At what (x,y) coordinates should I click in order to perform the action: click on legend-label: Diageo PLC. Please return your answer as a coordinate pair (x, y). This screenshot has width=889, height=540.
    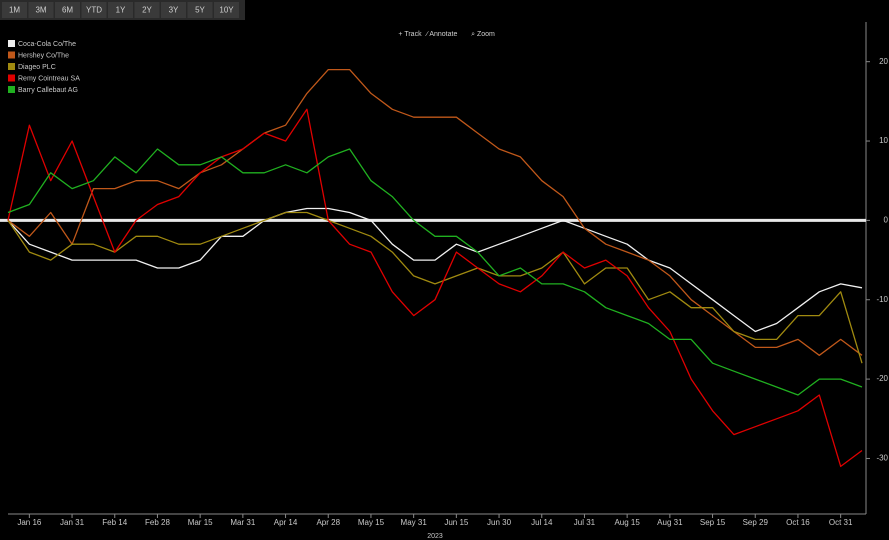
    Looking at the image, I should click on (37, 67).